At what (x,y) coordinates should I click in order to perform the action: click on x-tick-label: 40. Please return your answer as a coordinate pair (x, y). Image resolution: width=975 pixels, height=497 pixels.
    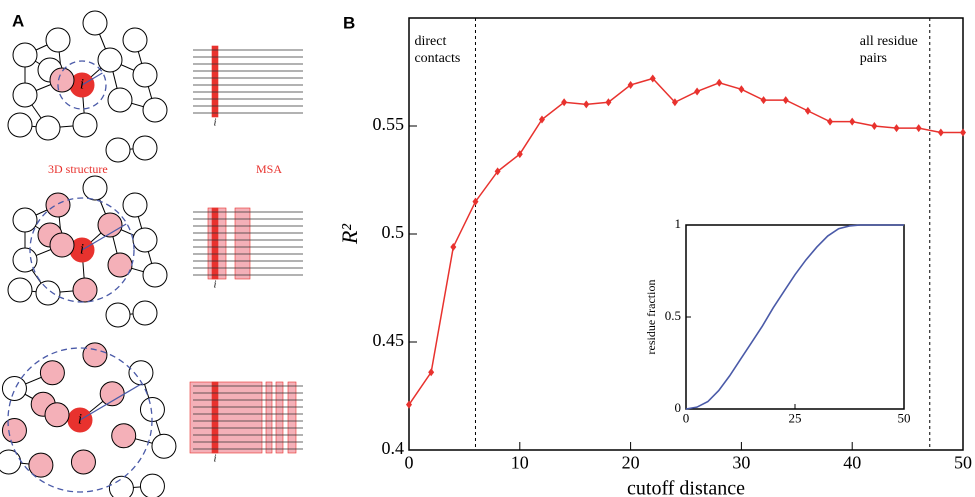
    Looking at the image, I should click on (852, 463).